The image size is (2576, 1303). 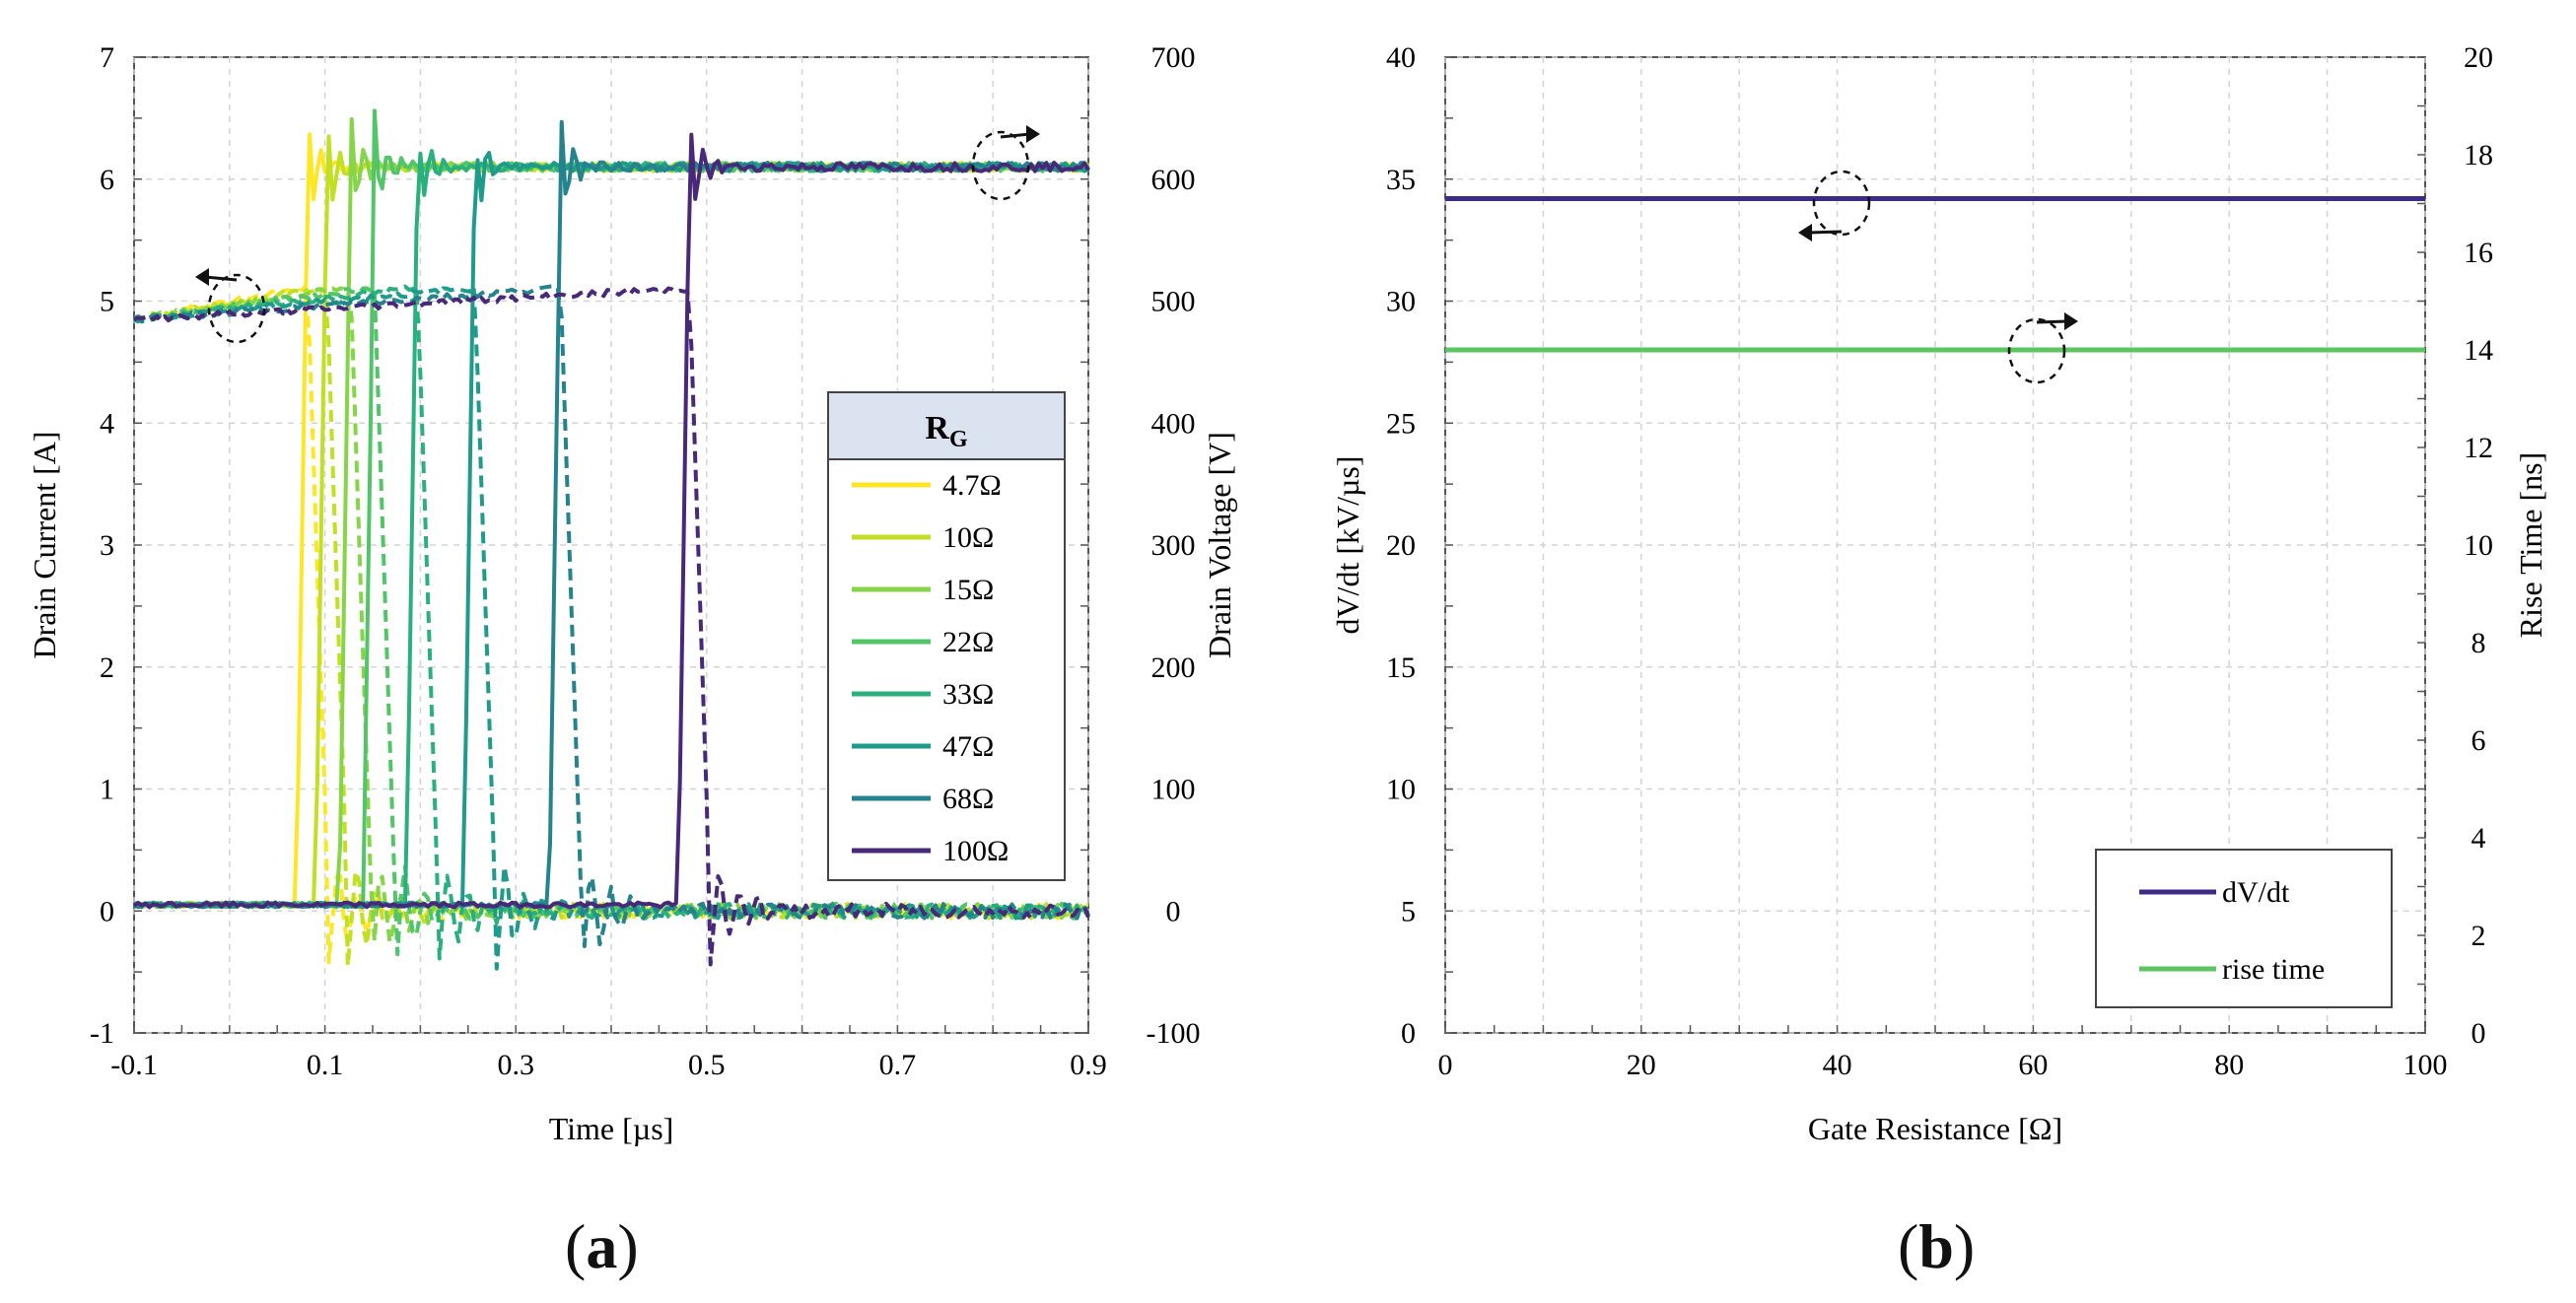 What do you see at coordinates (2479, 741) in the screenshot?
I see `y2-tick-label: 6` at bounding box center [2479, 741].